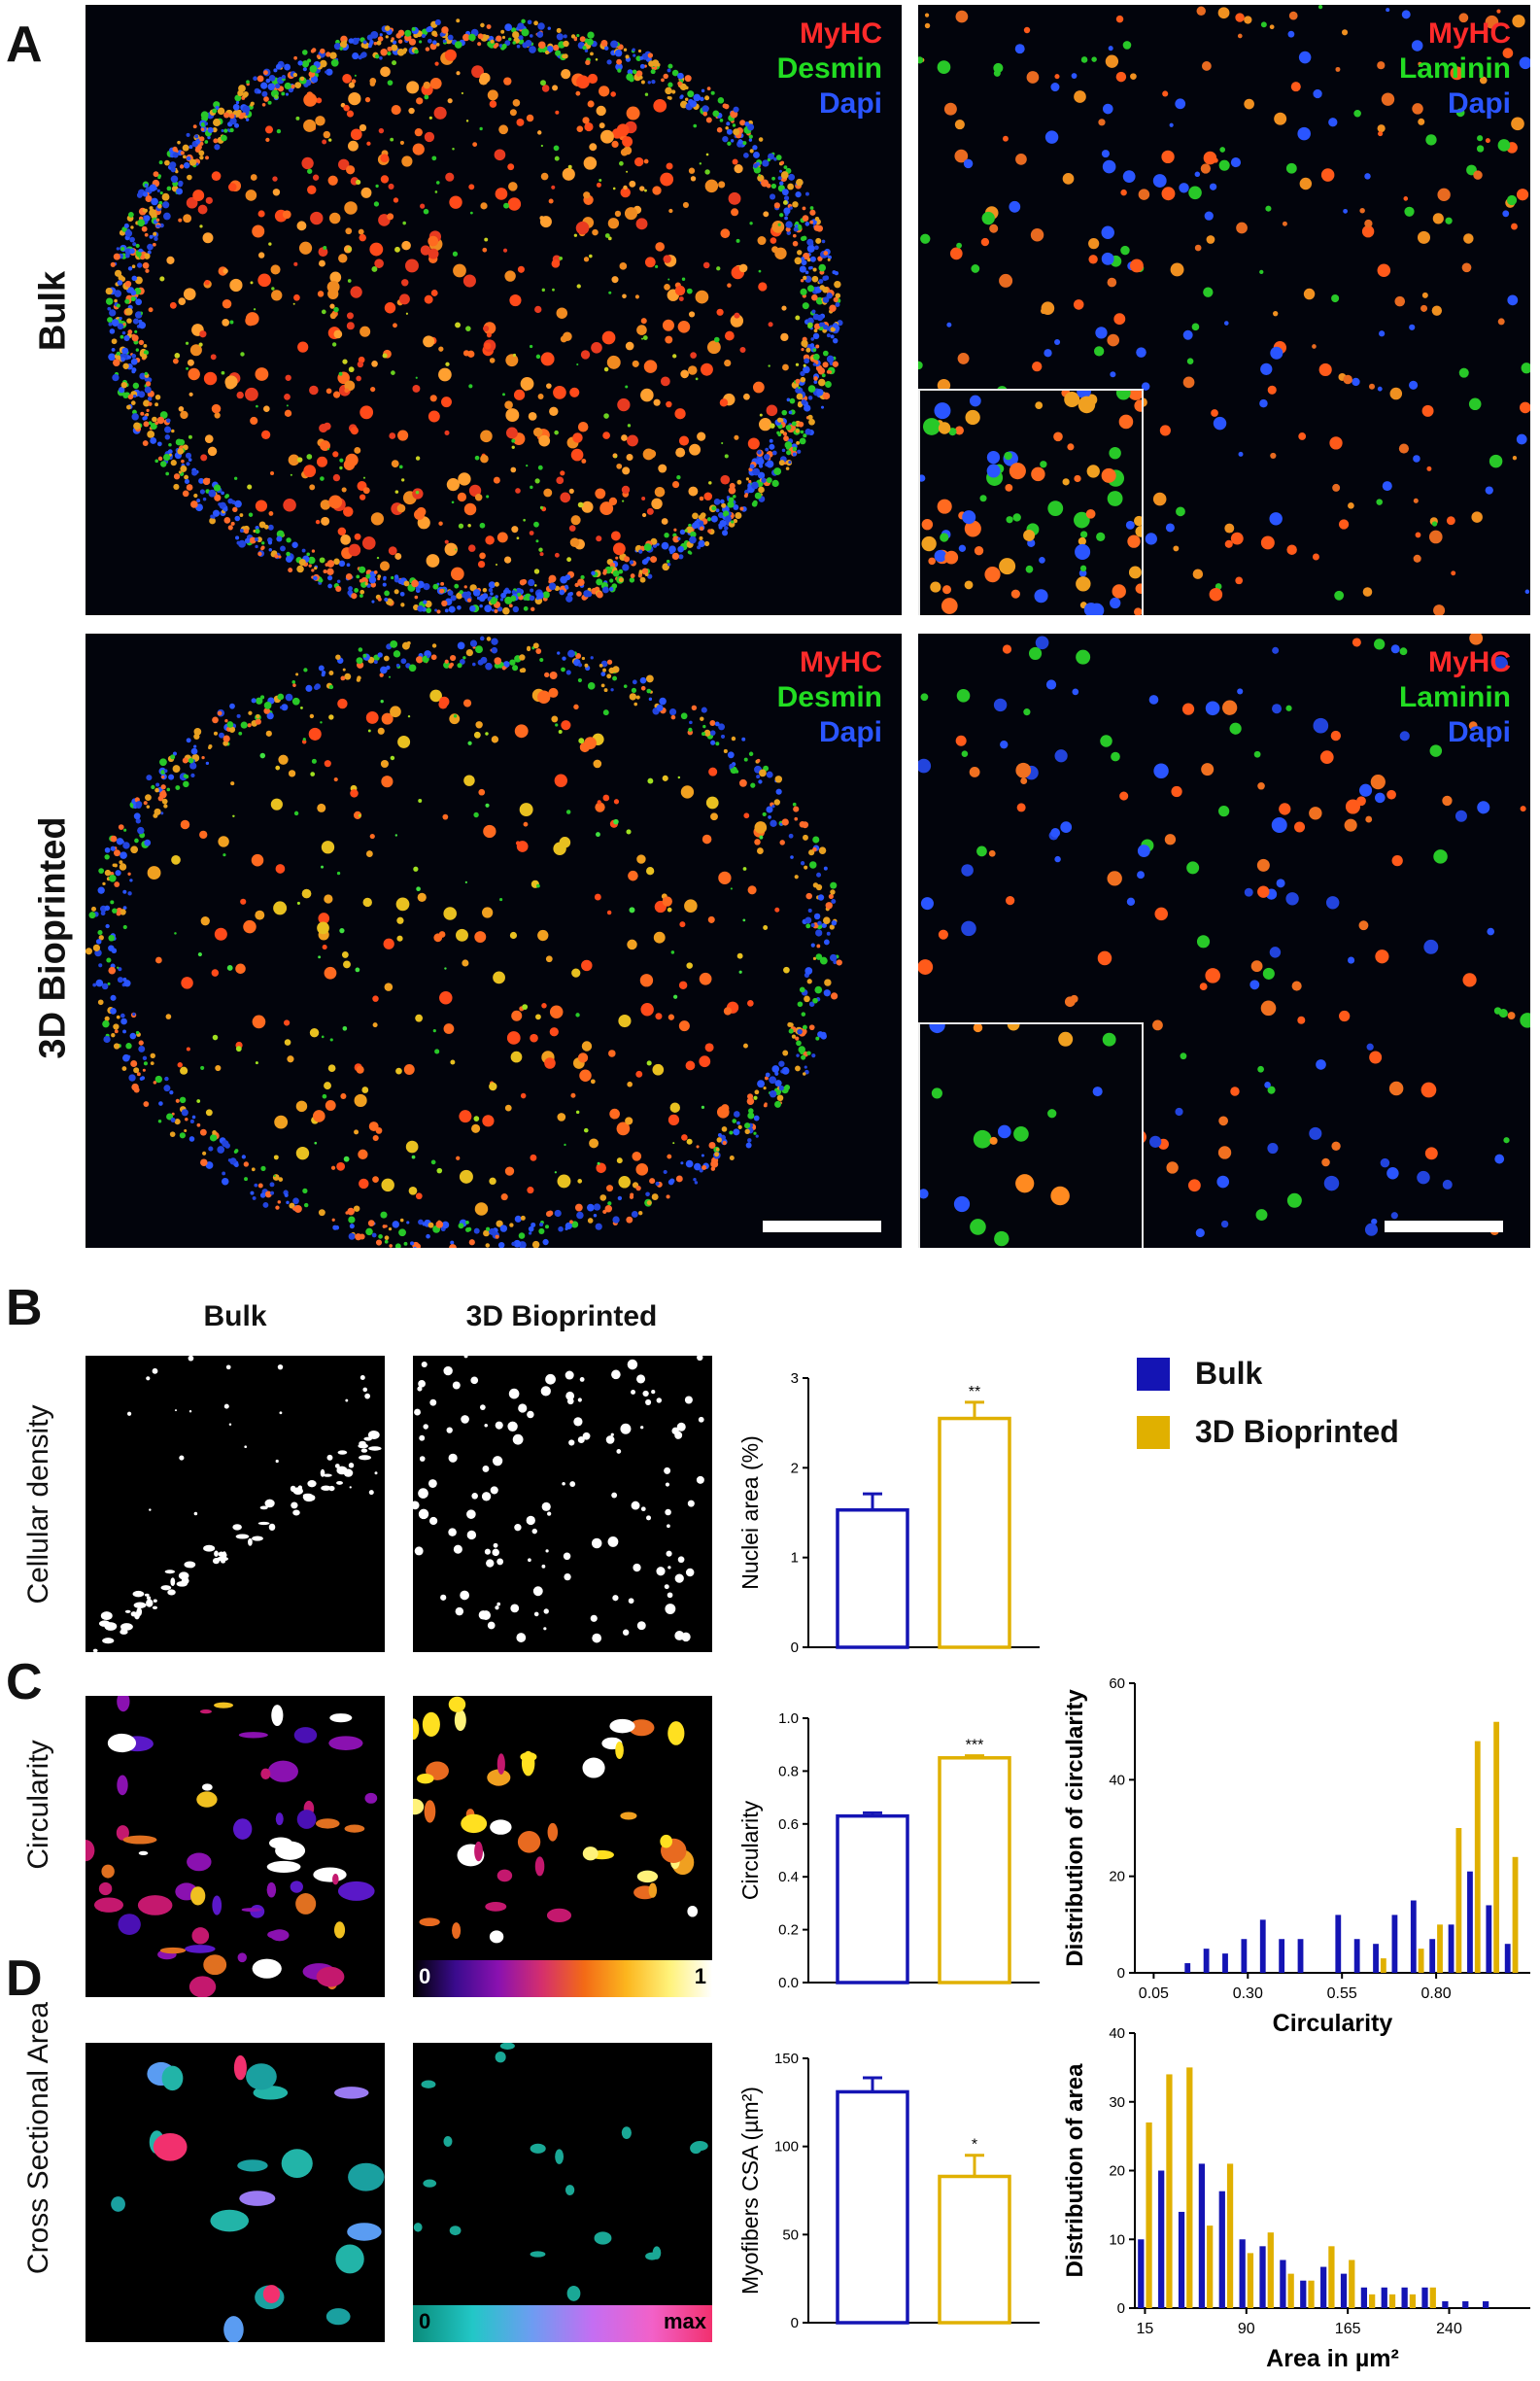 The height and width of the screenshot is (2381, 1540). I want to click on row-label-circularity: Circularity, so click(38, 1805).